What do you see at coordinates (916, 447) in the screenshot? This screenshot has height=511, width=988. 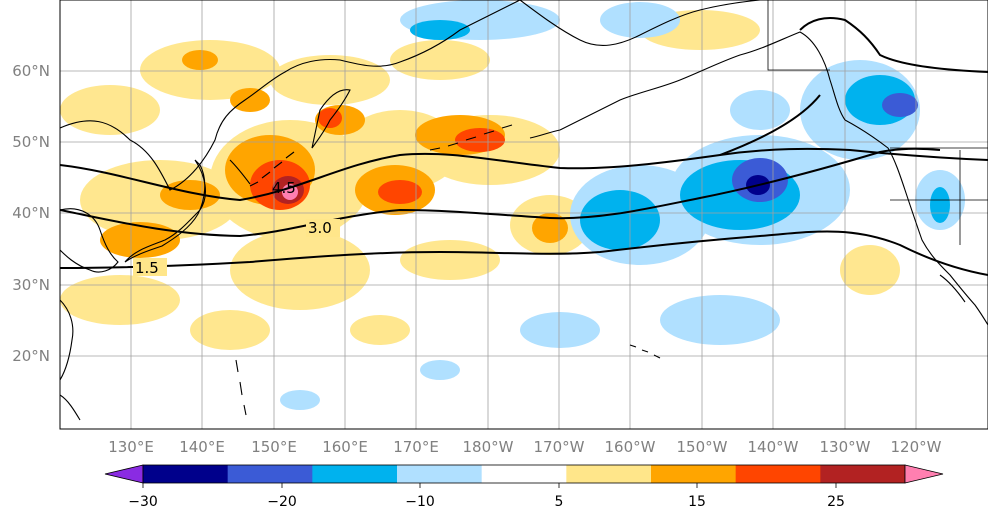 I see `lon-label: 120°W` at bounding box center [916, 447].